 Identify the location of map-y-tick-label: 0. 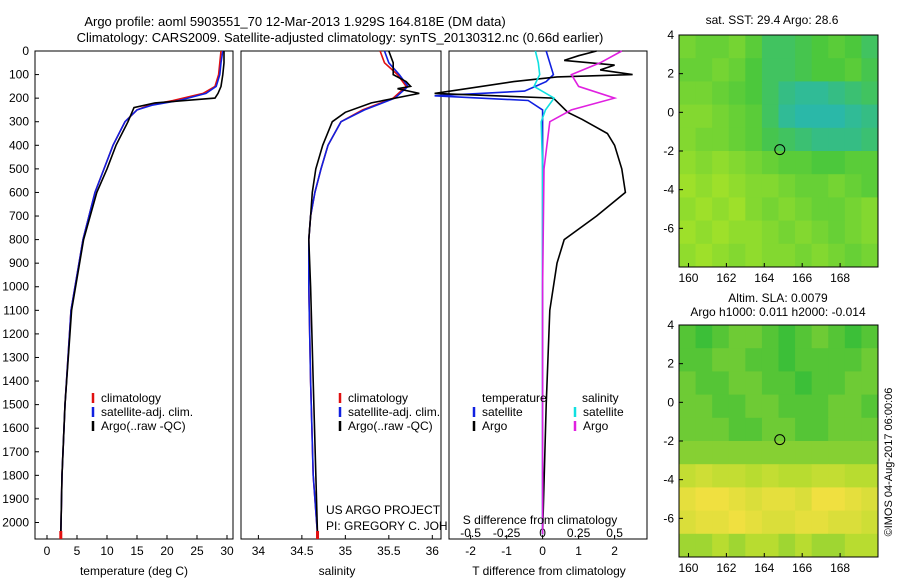
(670, 112).